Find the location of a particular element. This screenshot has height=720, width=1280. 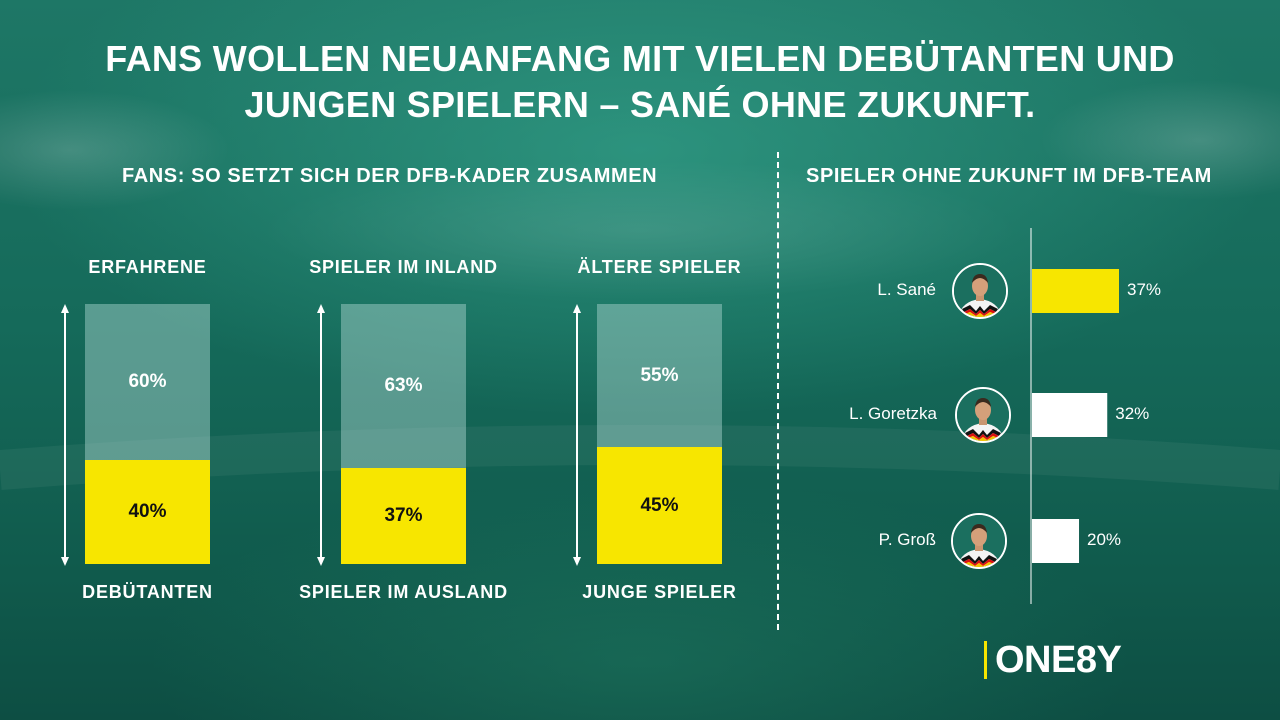

column-bottom-value: 37% is located at coordinates (403, 515).